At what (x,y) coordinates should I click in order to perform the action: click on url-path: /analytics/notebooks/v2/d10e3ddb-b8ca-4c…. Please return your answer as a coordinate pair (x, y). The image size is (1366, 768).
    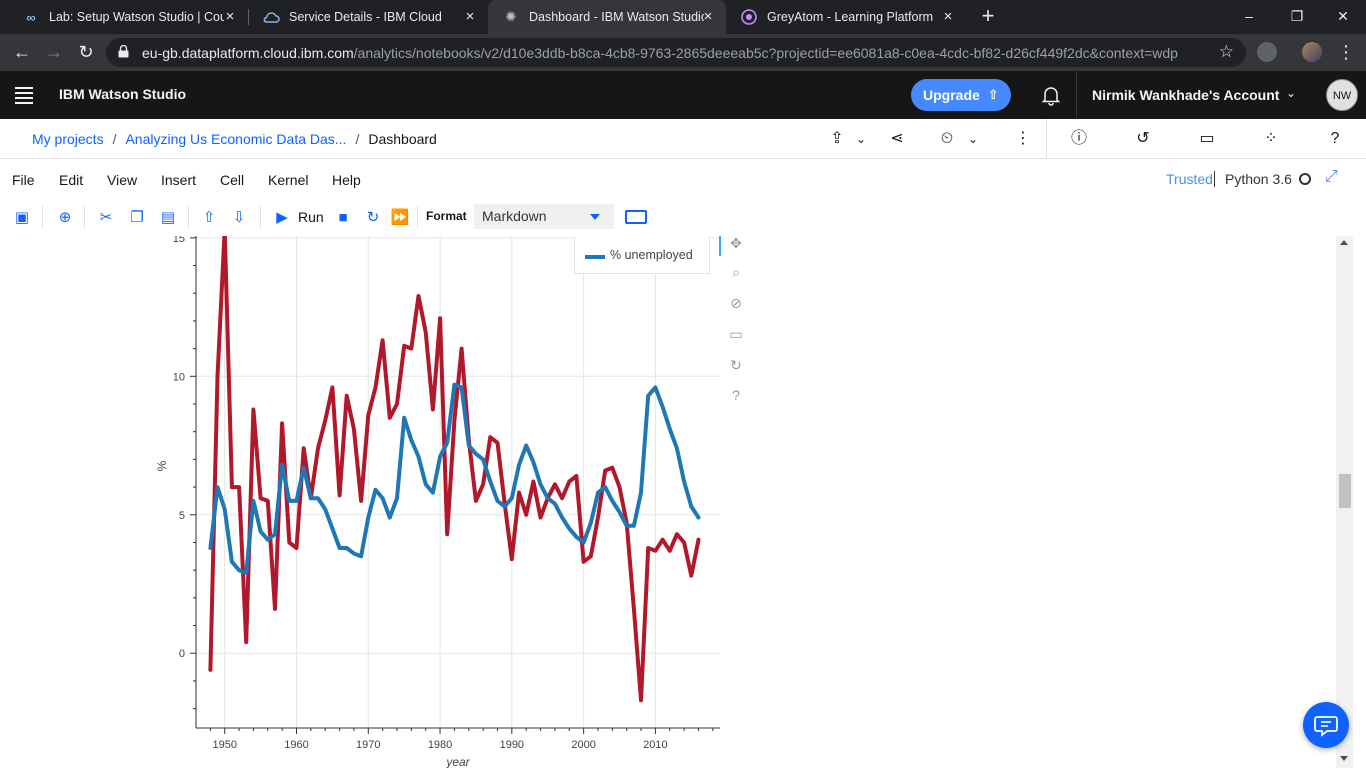
    Looking at the image, I should click on (765, 53).